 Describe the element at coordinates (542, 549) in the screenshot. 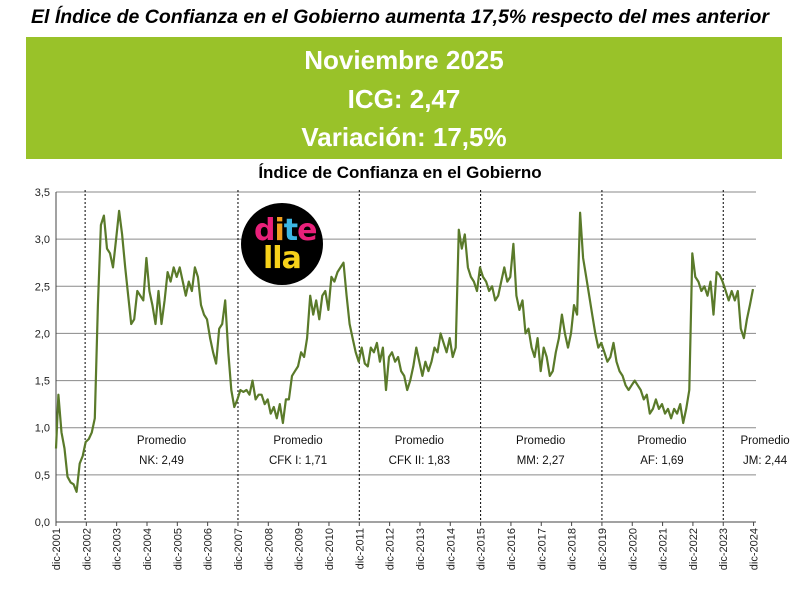

I see `x-tick-label: dic-2017` at that location.